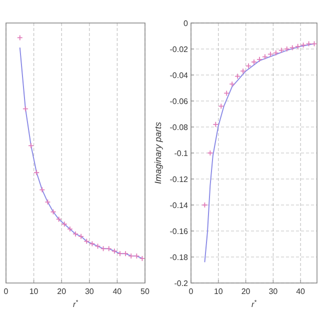  What do you see at coordinates (181, 153) in the screenshot?
I see `y-tick-label: -0.1` at bounding box center [181, 153].